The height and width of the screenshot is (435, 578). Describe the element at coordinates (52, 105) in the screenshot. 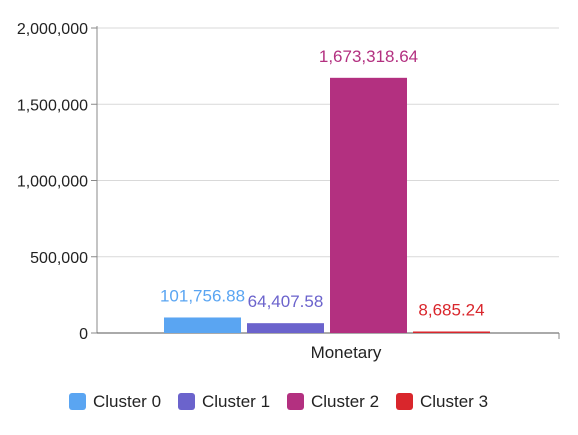

I see `y-tick-label: 1,500,000` at that location.